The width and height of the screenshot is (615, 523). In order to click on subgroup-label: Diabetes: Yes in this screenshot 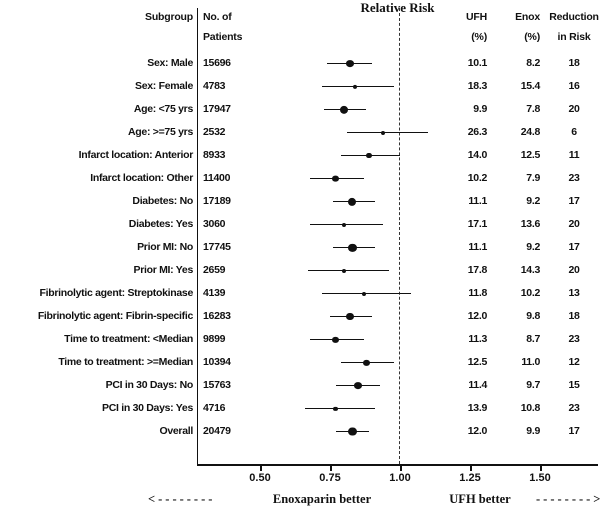, I will do `click(161, 224)`.